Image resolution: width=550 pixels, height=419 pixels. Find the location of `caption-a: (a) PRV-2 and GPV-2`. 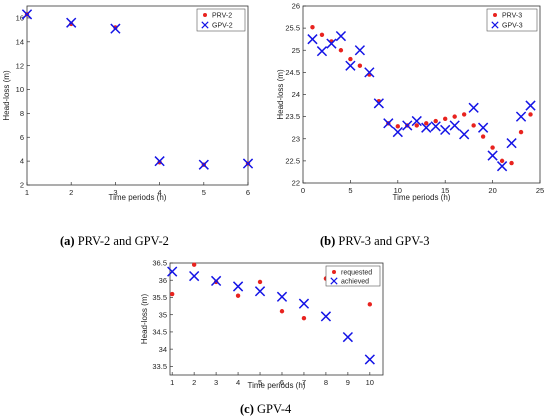

caption-a: (a) PRV-2 and GPV-2 is located at coordinates (114, 241).